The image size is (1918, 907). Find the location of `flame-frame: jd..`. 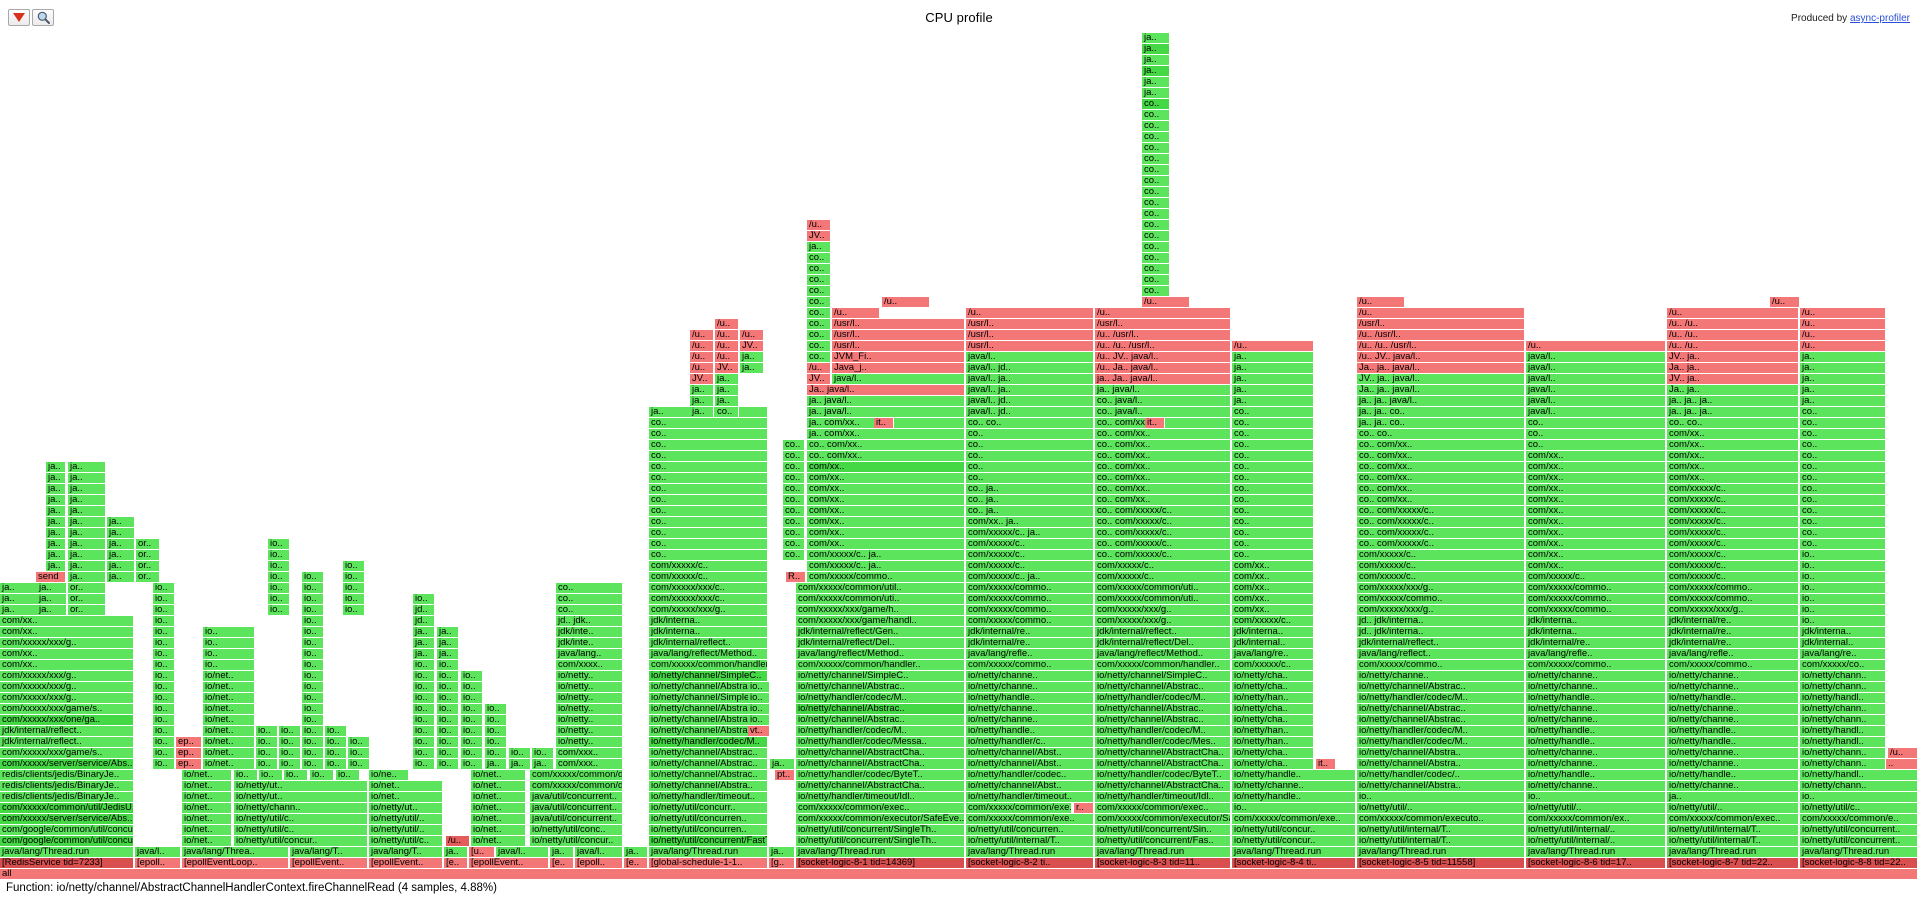

flame-frame: jd.. is located at coordinates (424, 621).